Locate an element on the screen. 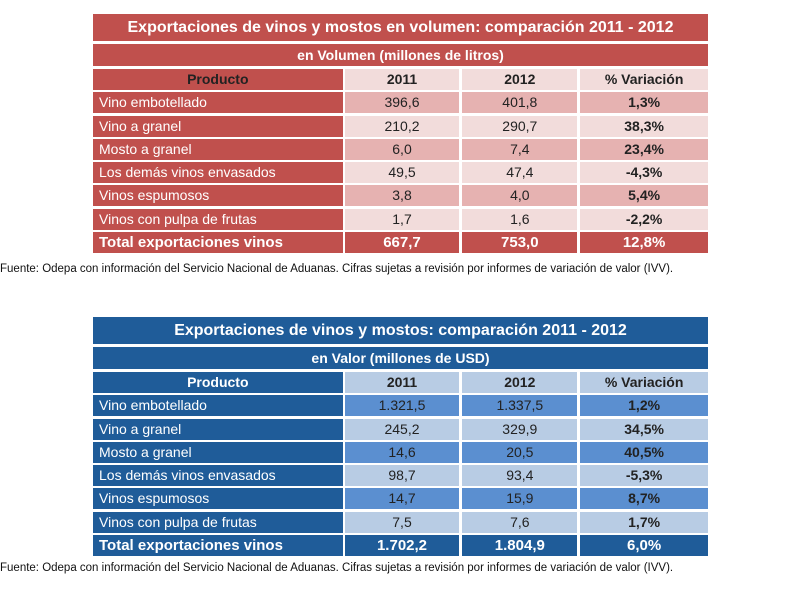  table-row: Los demás vinos envasados 49,5 47,4 -4,3% is located at coordinates (400, 173).